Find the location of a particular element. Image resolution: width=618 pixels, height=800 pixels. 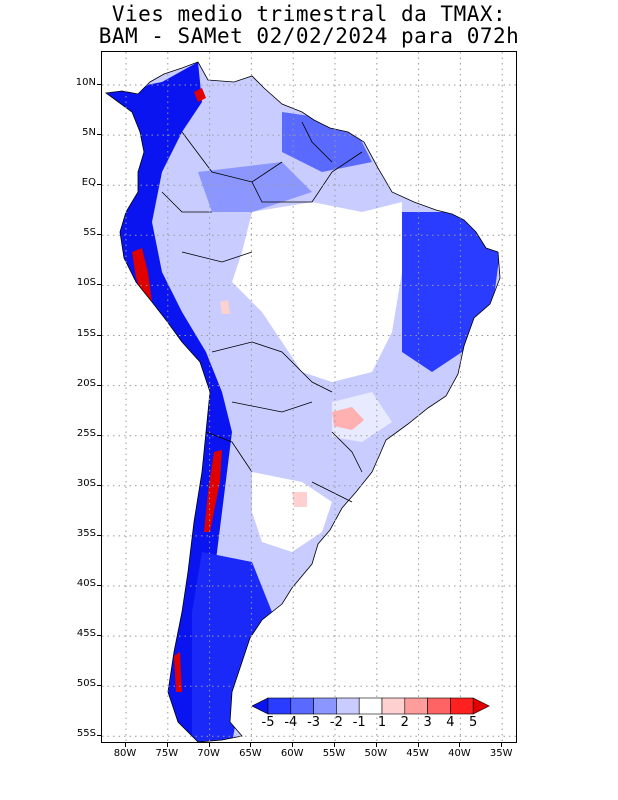

cold-patch-north is located at coordinates (255, 187).